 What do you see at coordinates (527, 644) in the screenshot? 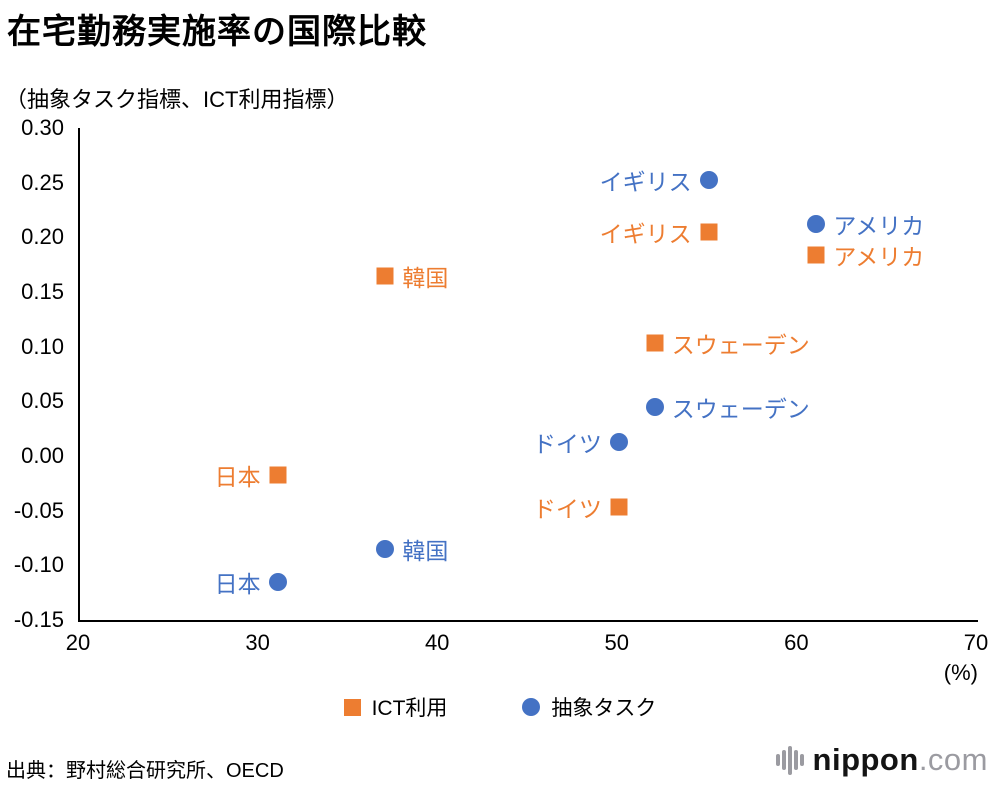
I see `x-axis-ticks: 20 30 40 50 60 70` at bounding box center [527, 644].